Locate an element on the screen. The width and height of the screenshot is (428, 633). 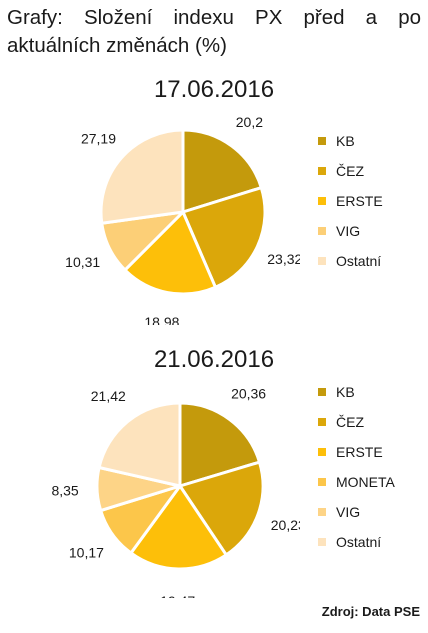
data-label-ostatní: 27,19 is located at coordinates (98, 138).